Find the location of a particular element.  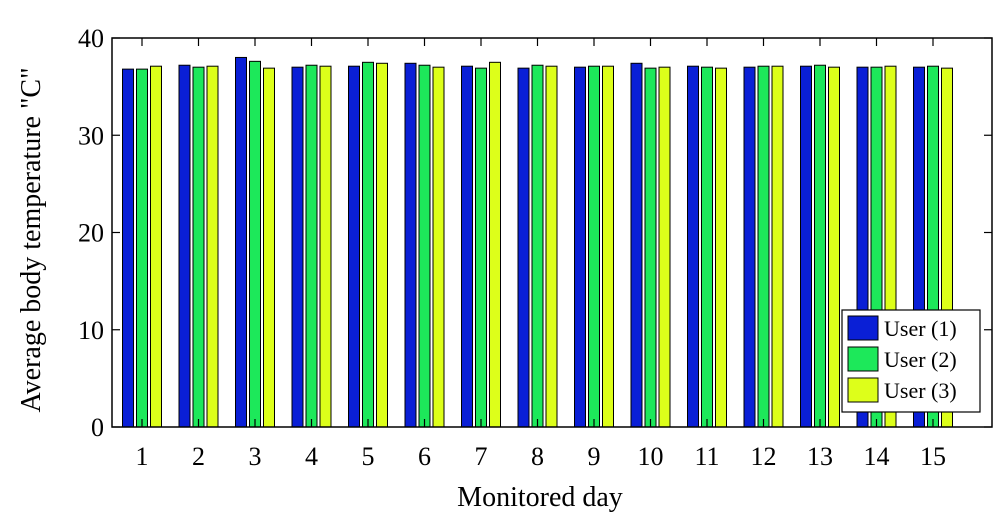

x-axis-label: Monitored day is located at coordinates (540, 497).